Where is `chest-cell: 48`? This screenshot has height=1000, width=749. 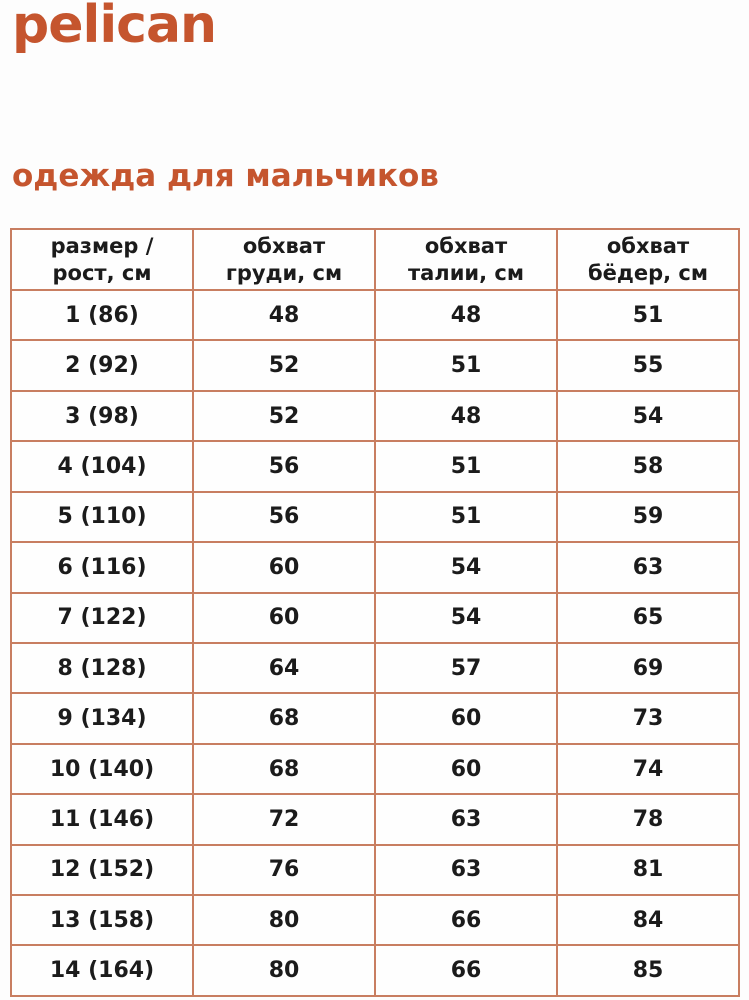 chest-cell: 48 is located at coordinates (284, 315).